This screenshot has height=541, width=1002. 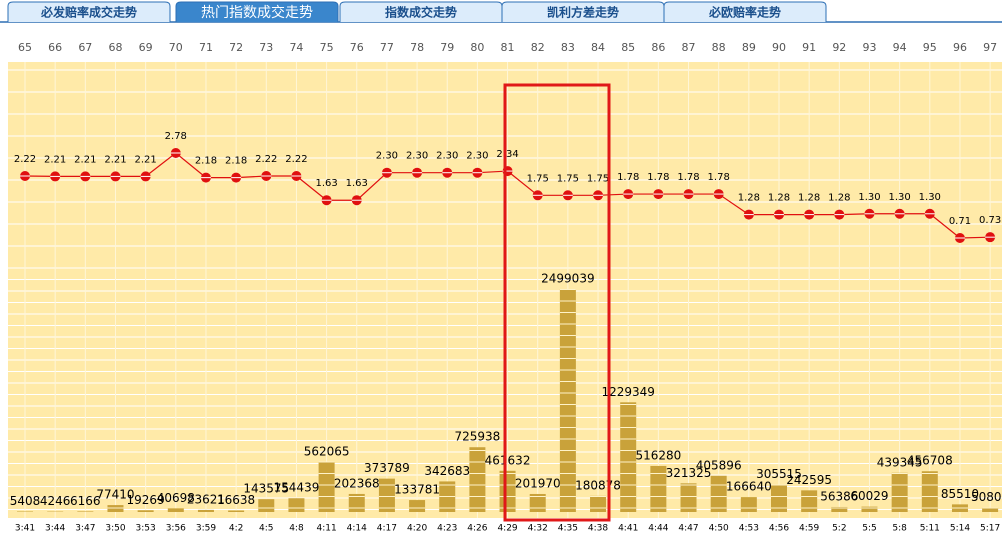 What do you see at coordinates (538, 47) in the screenshot?
I see `column-number: 82` at bounding box center [538, 47].